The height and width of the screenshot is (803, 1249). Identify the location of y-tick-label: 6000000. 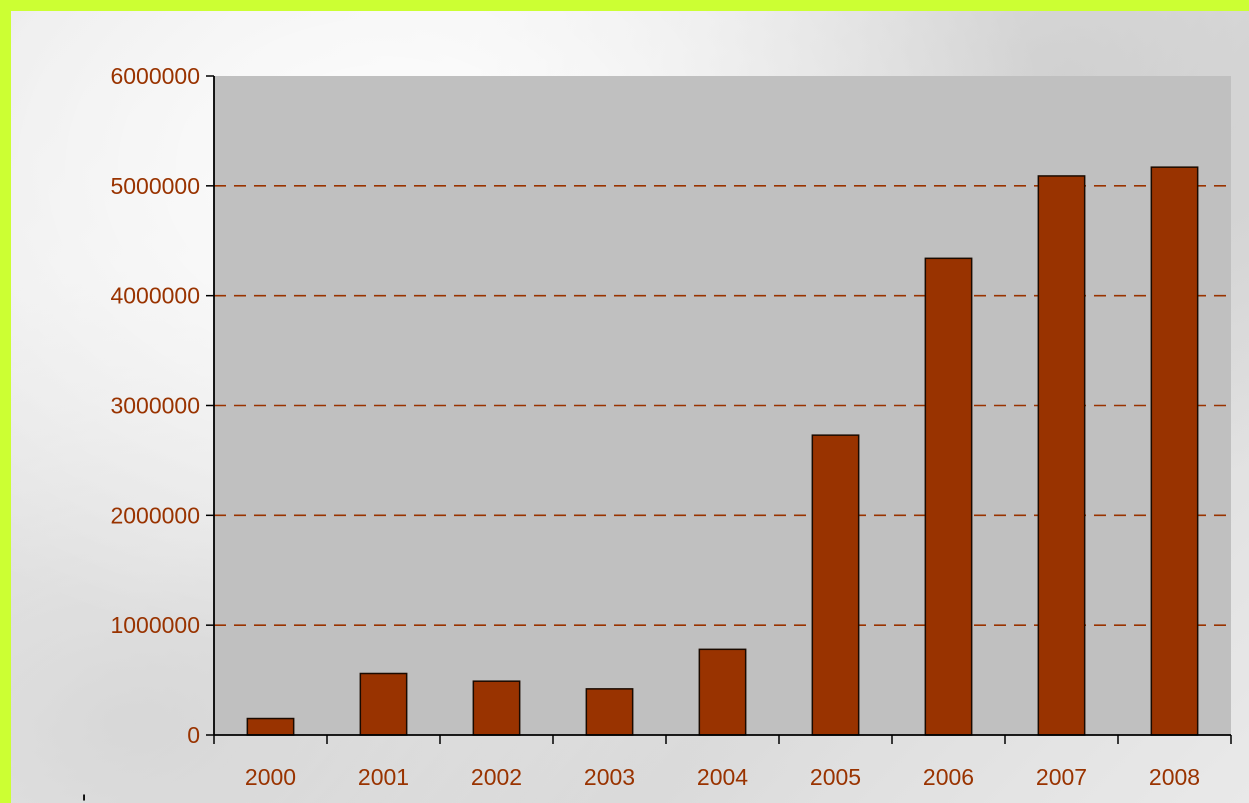
(155, 76).